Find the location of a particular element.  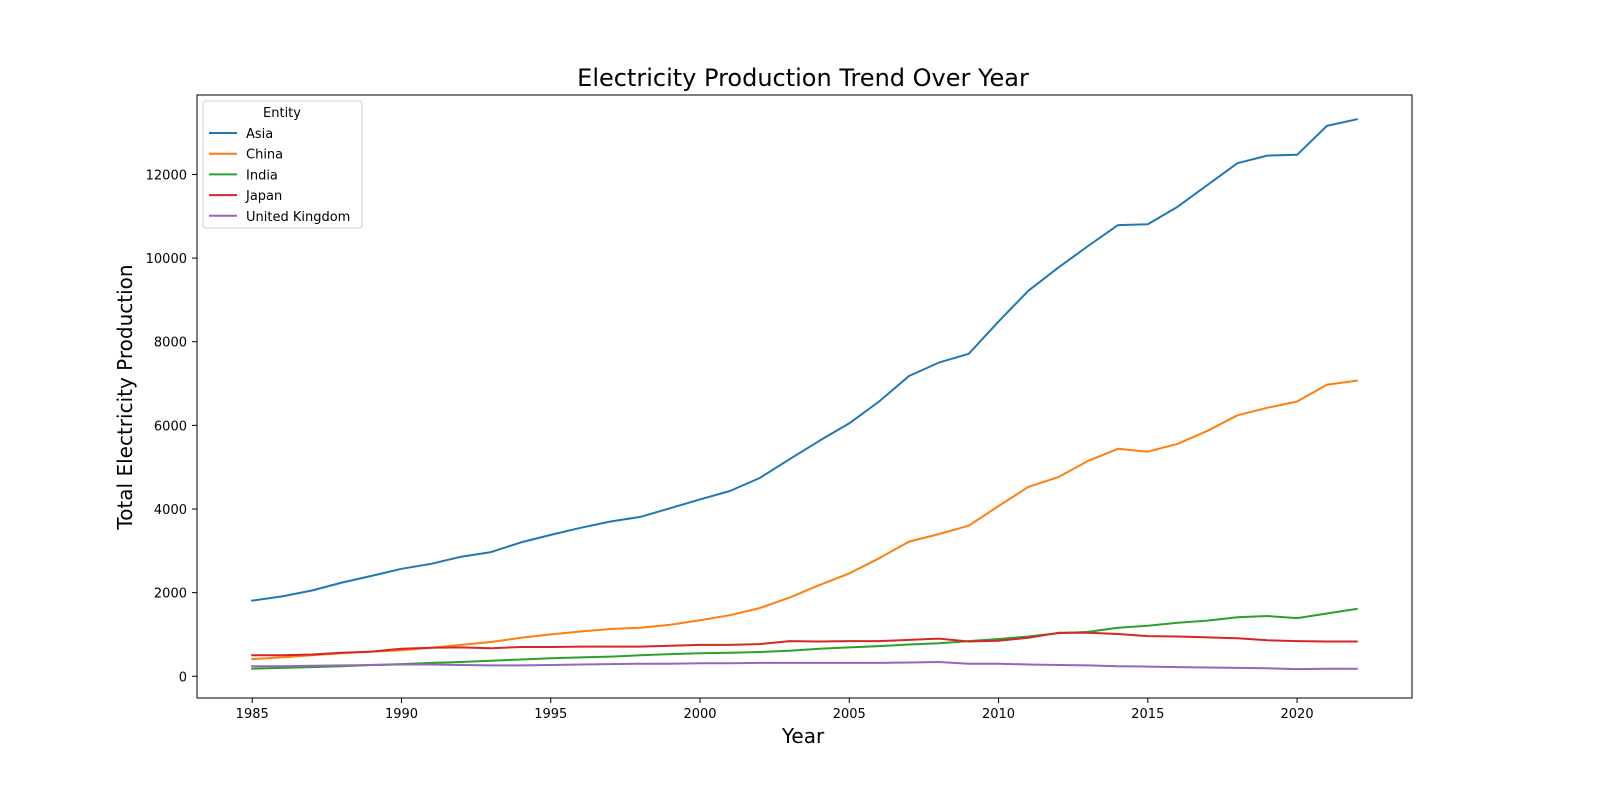

legend-label-asia: Asia is located at coordinates (259, 134).